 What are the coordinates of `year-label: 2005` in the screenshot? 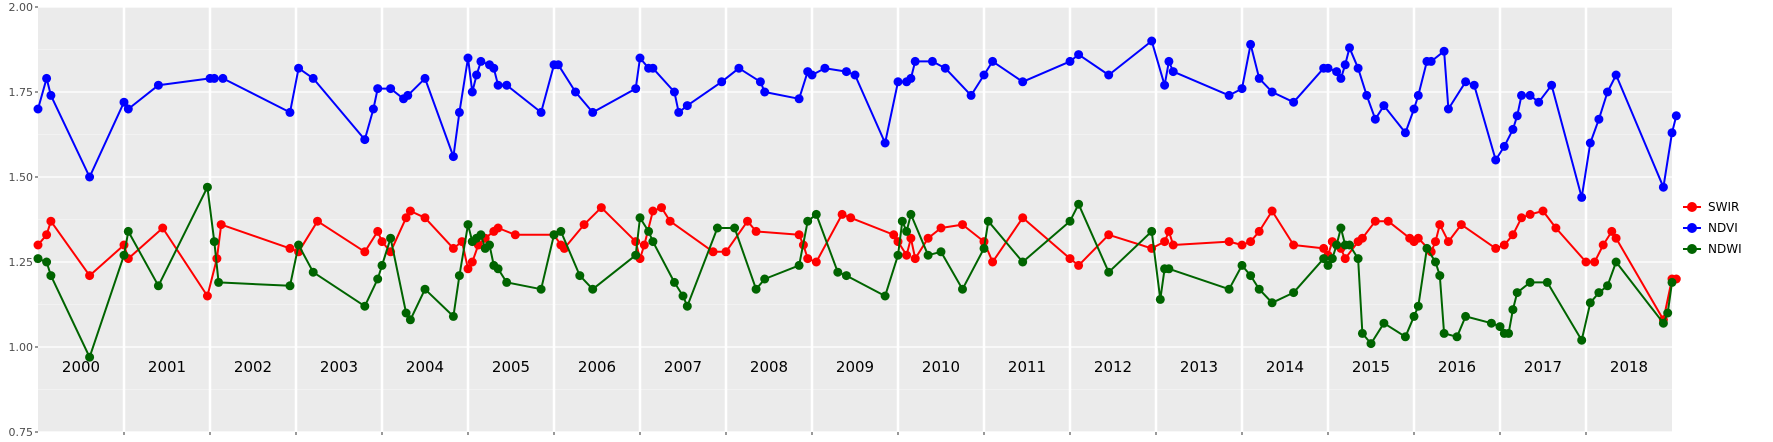 It's located at (511, 367).